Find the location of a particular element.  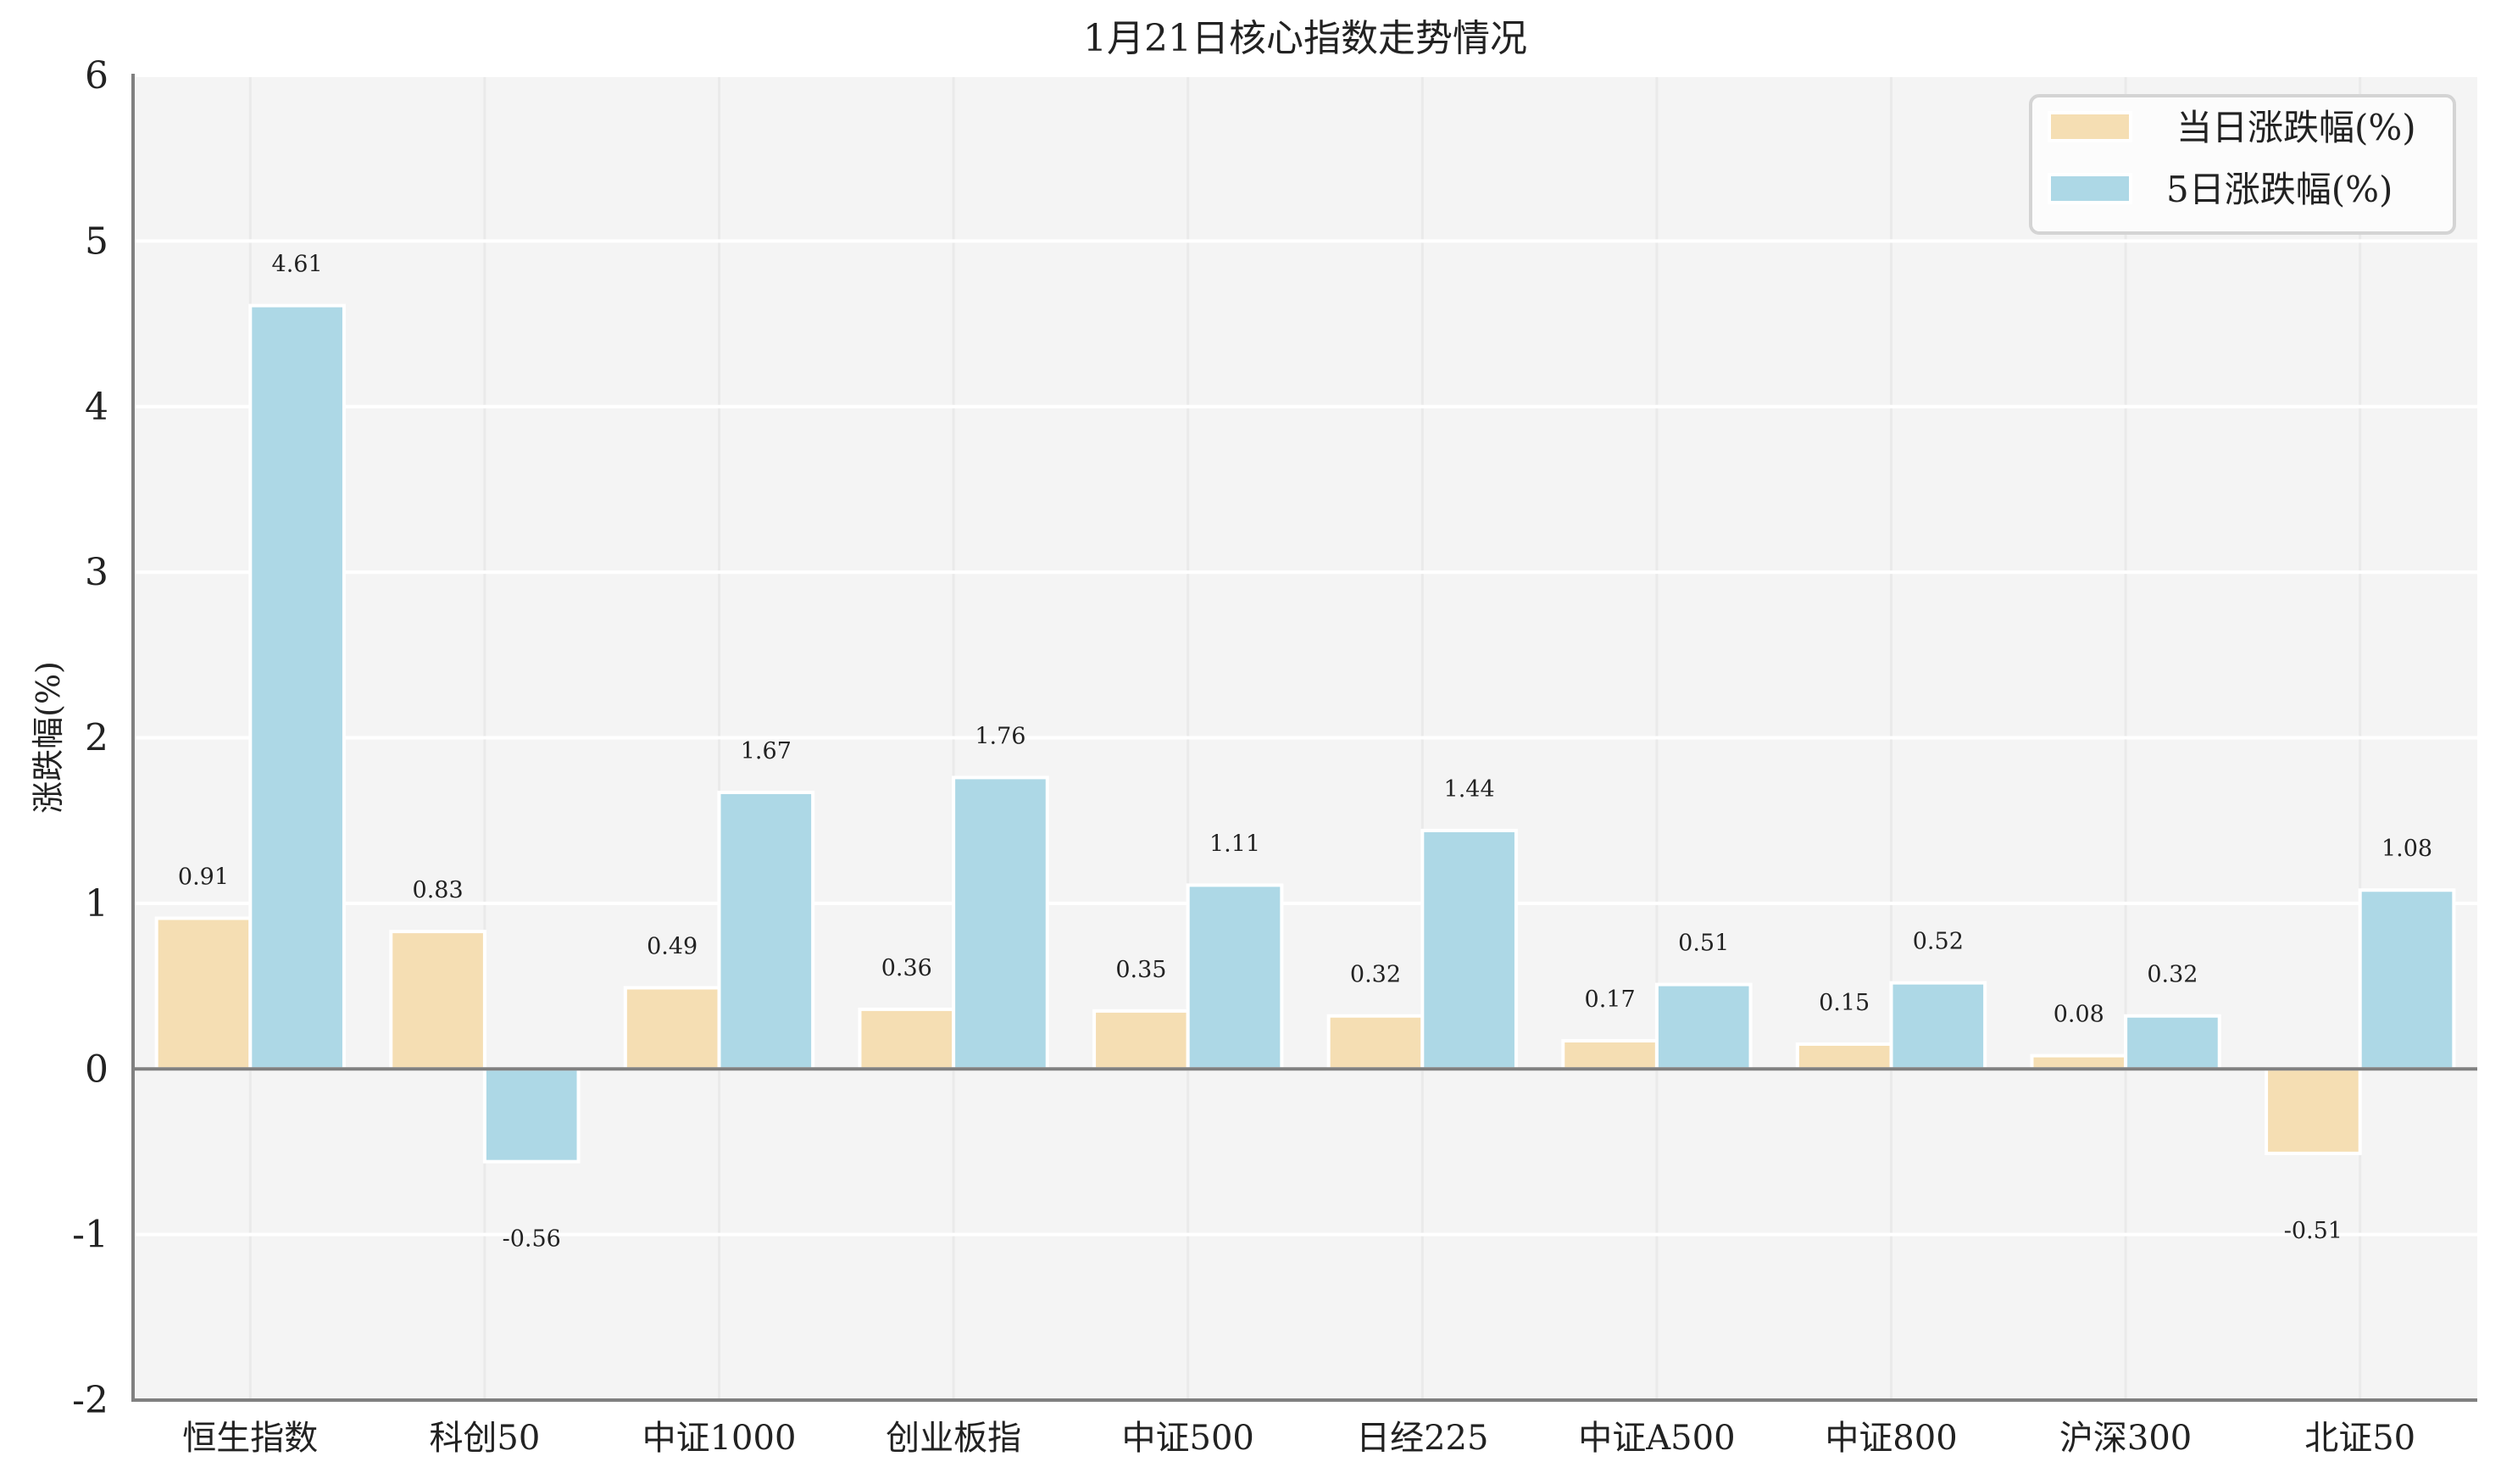

data-label: 1.67 is located at coordinates (766, 751).